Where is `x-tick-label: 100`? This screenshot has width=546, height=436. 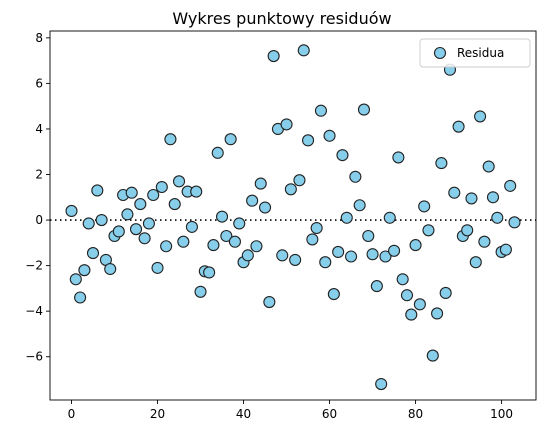
x-tick-label: 100 is located at coordinates (501, 414).